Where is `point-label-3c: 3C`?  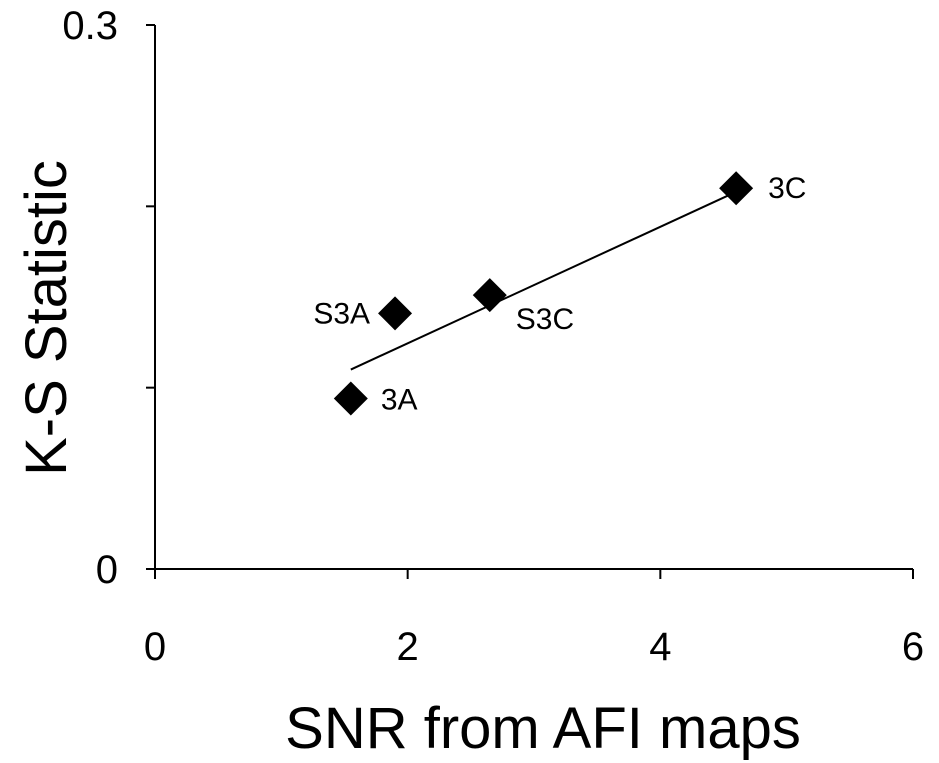 point-label-3c: 3C is located at coordinates (787, 188).